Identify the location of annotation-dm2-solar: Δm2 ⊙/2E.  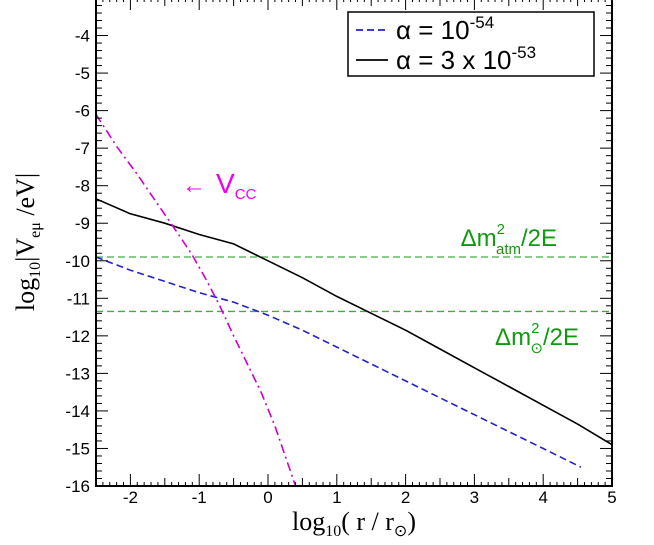
(537, 338).